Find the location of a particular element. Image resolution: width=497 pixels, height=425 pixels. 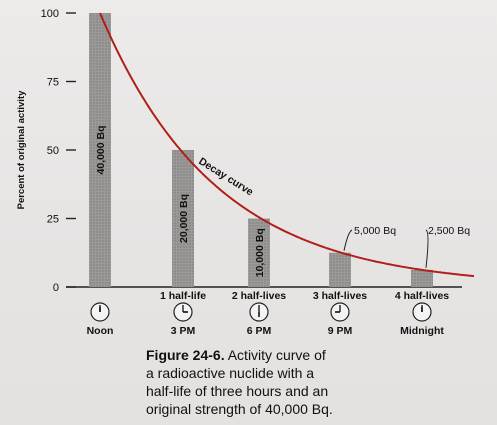

clock-9pm-icon is located at coordinates (340, 312).